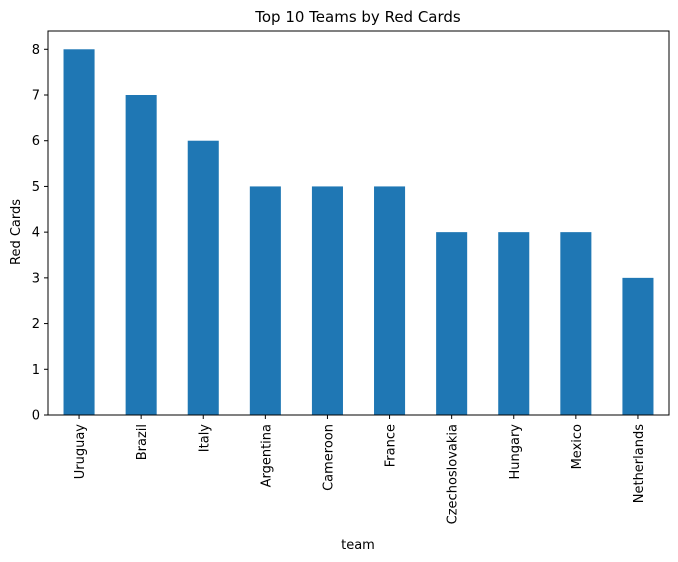 Image resolution: width=678 pixels, height=562 pixels. What do you see at coordinates (36, 370) in the screenshot?
I see `y-tick-label: 1` at bounding box center [36, 370].